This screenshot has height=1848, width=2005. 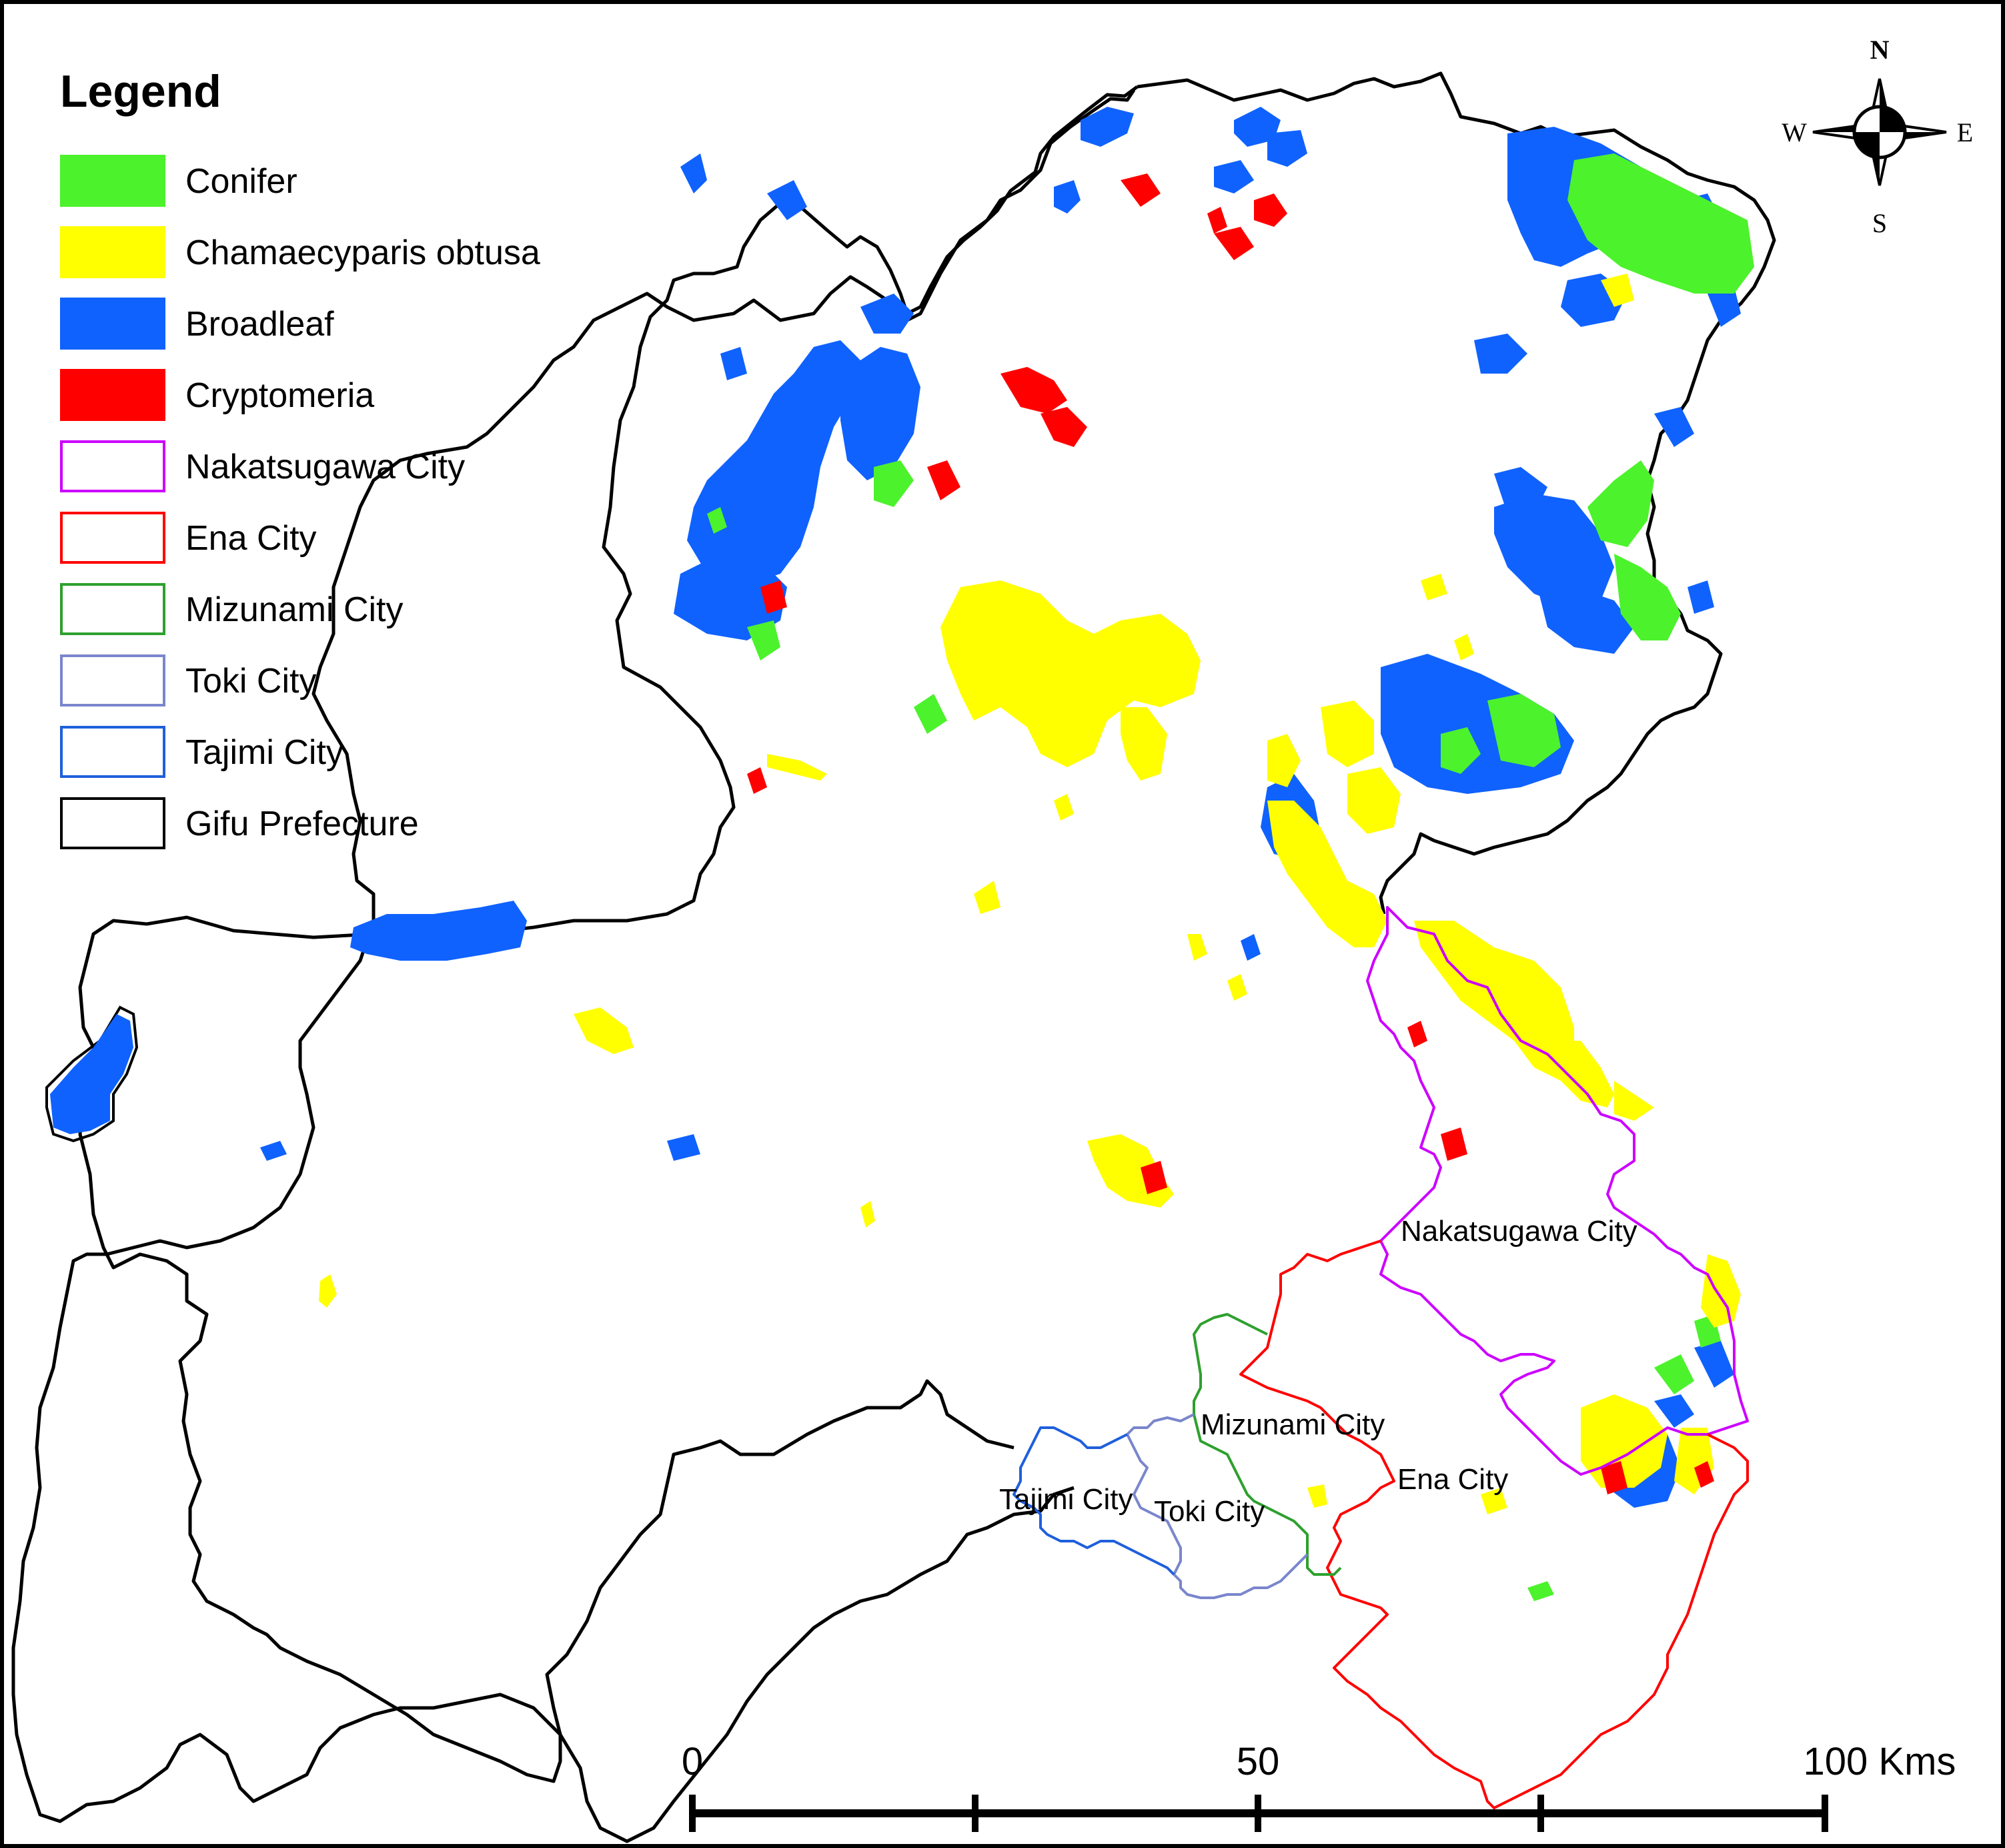 I want to click on legend-swatch-chamaecyparis-obtusa, so click(x=112, y=252).